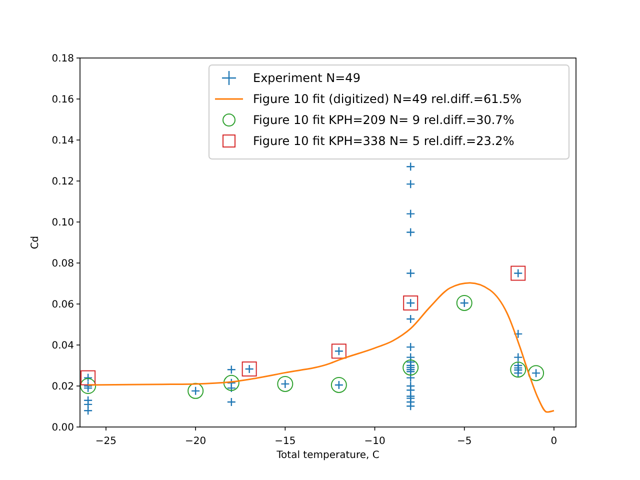  Describe the element at coordinates (387, 99) in the screenshot. I see `legend-label: Figure 10 fit (digitized) N=49 rel.diff.=61.5%` at that location.